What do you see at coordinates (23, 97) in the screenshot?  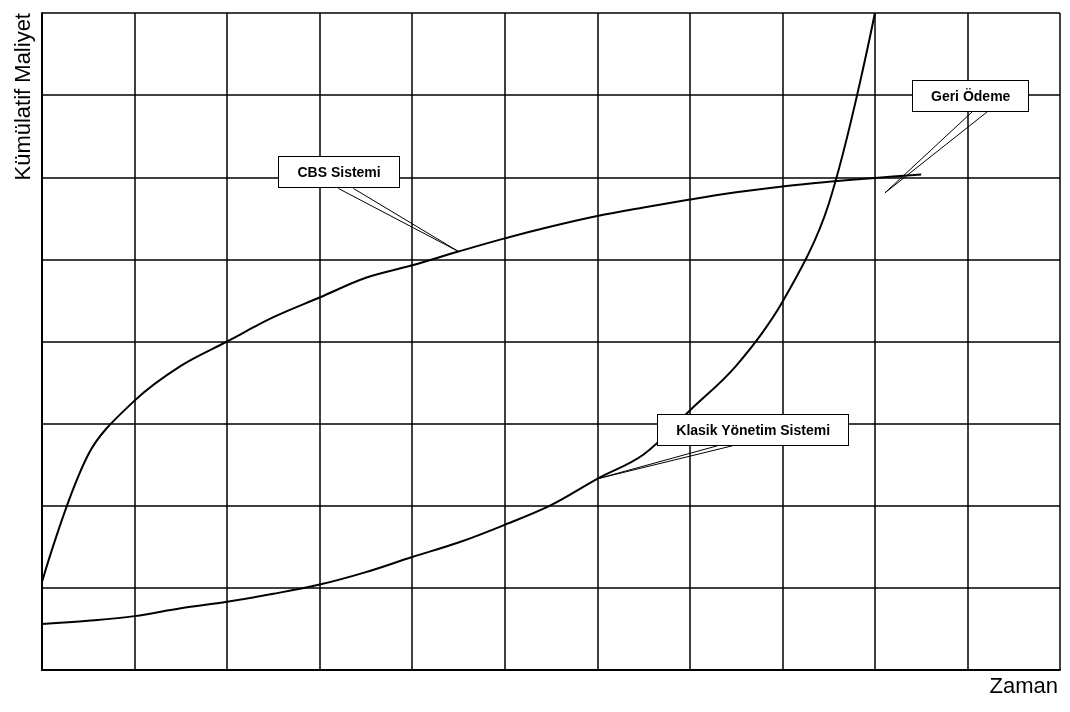 I see `y-axis-title: Kümülatif Maliyet` at bounding box center [23, 97].